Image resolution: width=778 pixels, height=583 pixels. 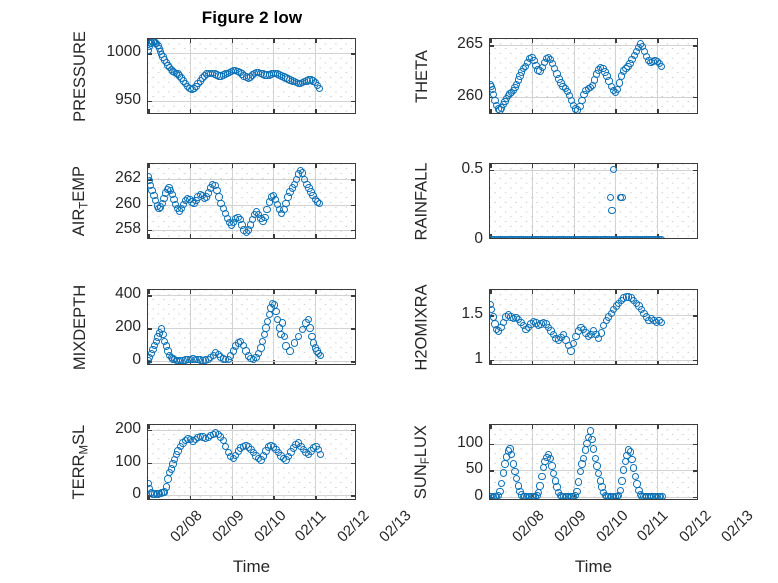 I want to click on panel-rainfall, so click(x=593, y=201).